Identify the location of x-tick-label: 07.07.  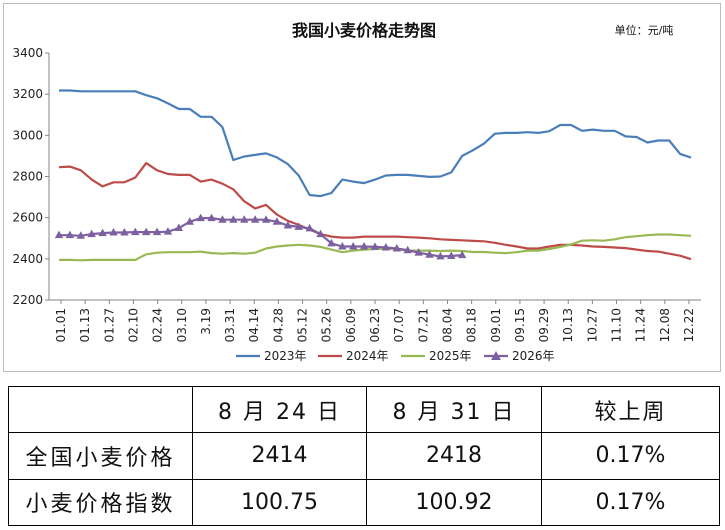
(399, 325).